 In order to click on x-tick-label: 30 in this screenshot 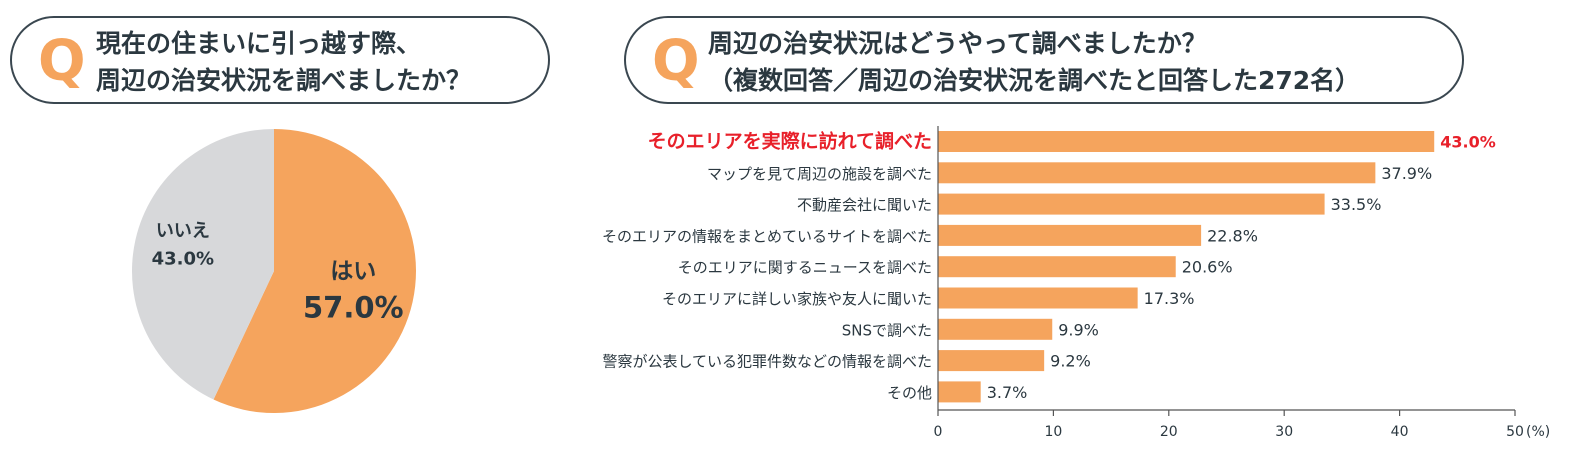, I will do `click(1284, 432)`.